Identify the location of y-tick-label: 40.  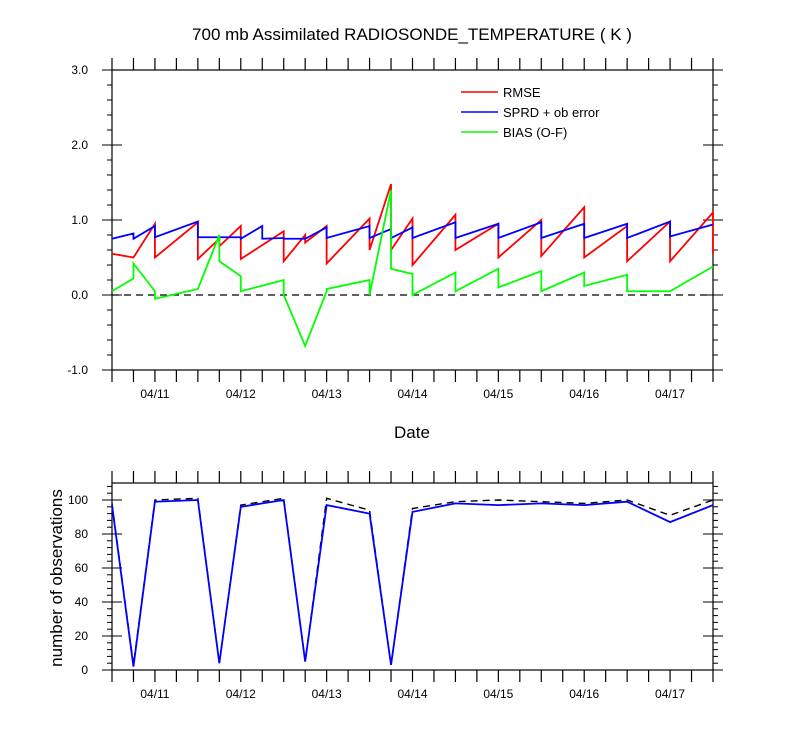
(82, 602).